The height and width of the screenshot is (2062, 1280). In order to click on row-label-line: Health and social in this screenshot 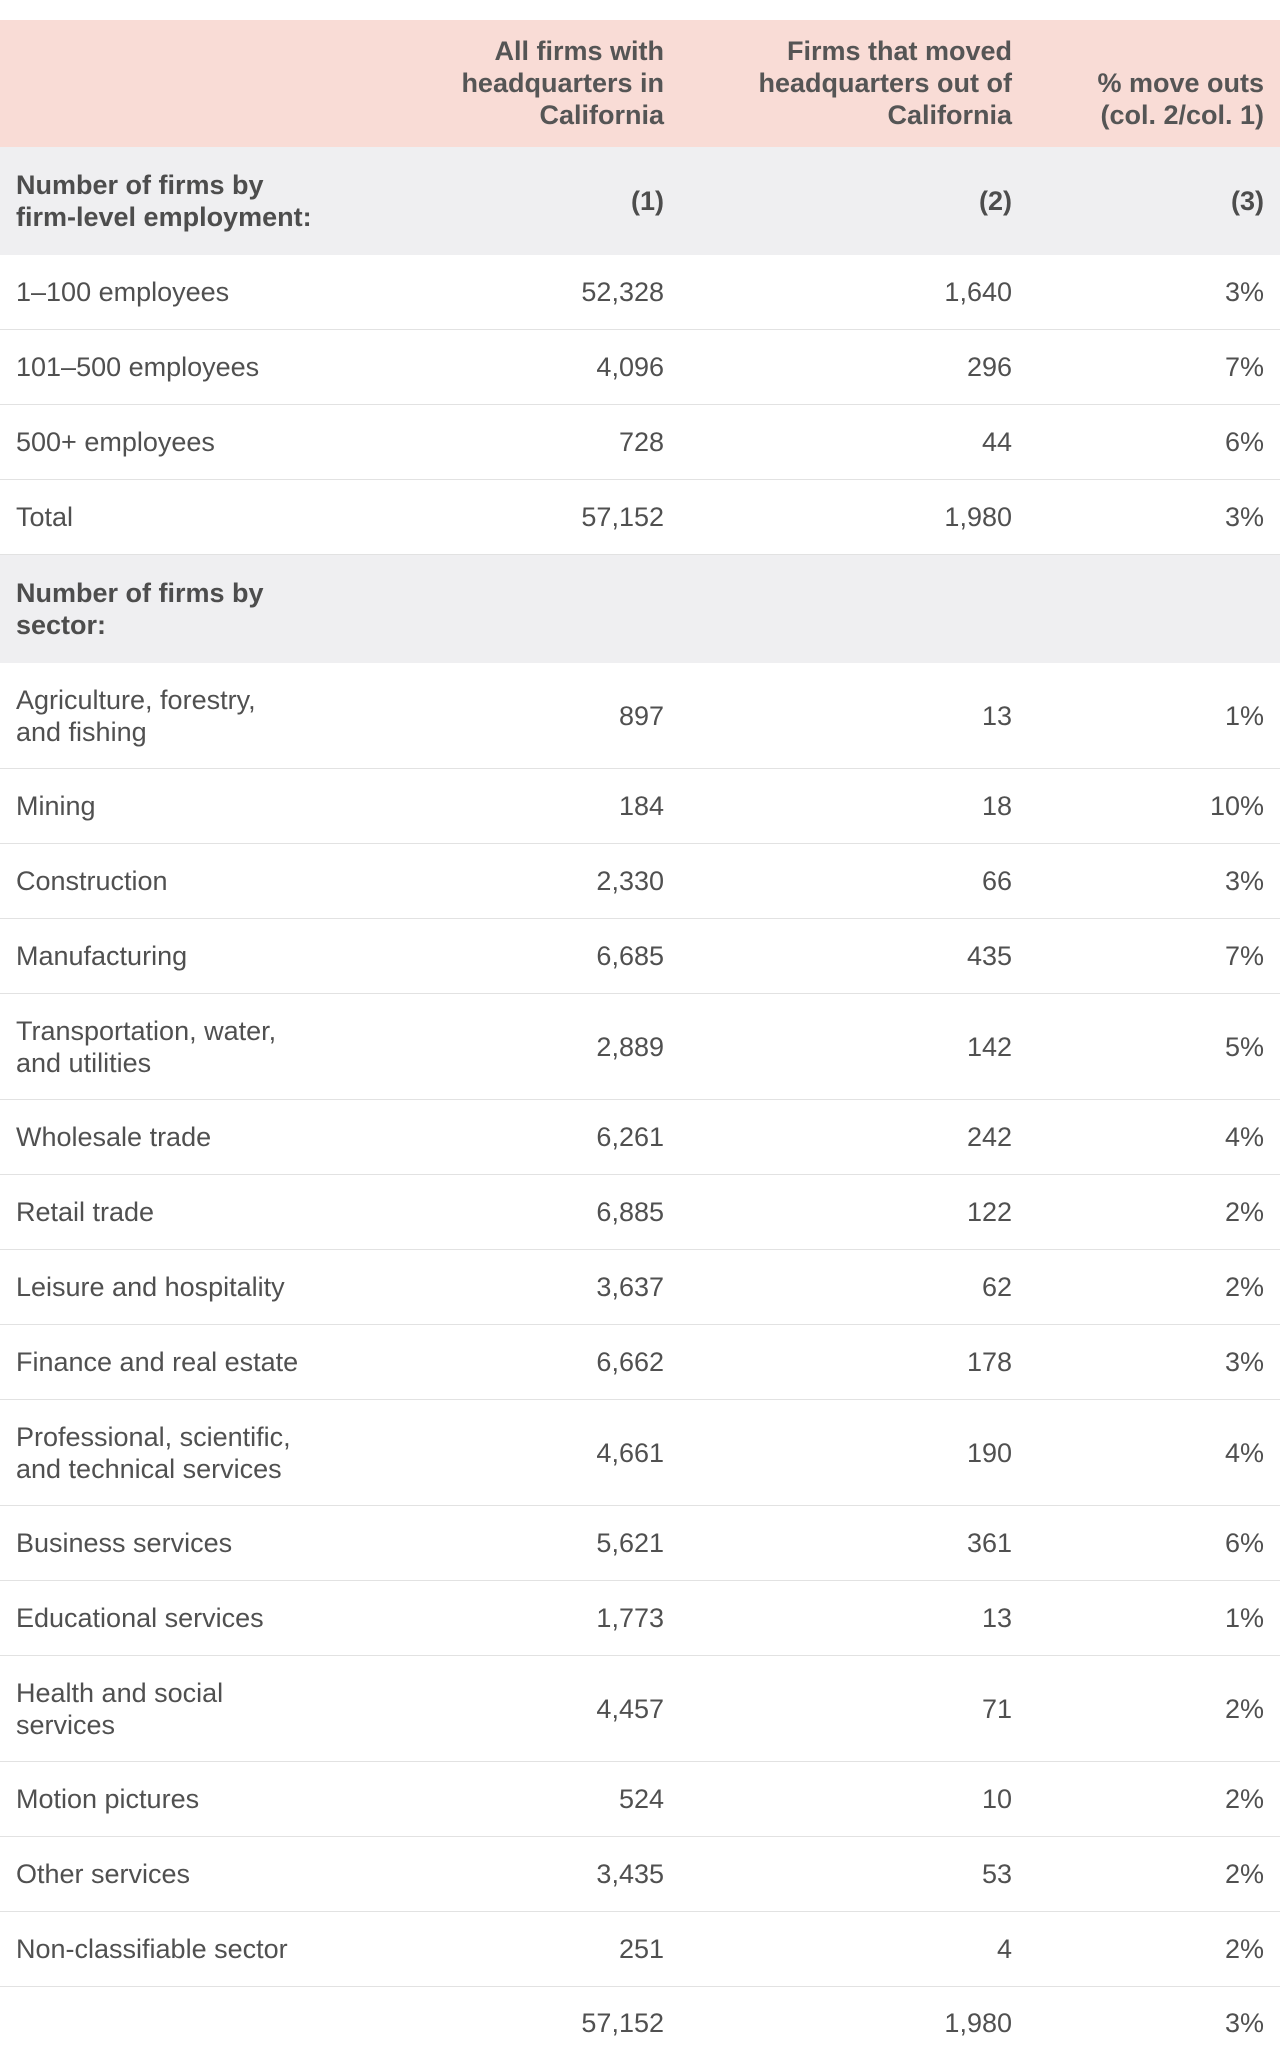, I will do `click(120, 1692)`.